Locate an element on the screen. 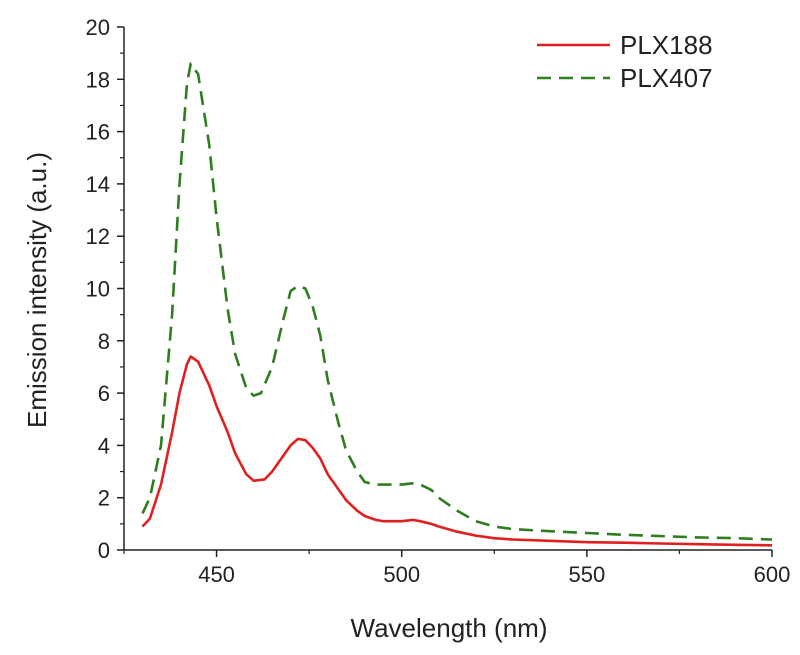 The width and height of the screenshot is (800, 655). x-tick-label: 550 is located at coordinates (586, 574).